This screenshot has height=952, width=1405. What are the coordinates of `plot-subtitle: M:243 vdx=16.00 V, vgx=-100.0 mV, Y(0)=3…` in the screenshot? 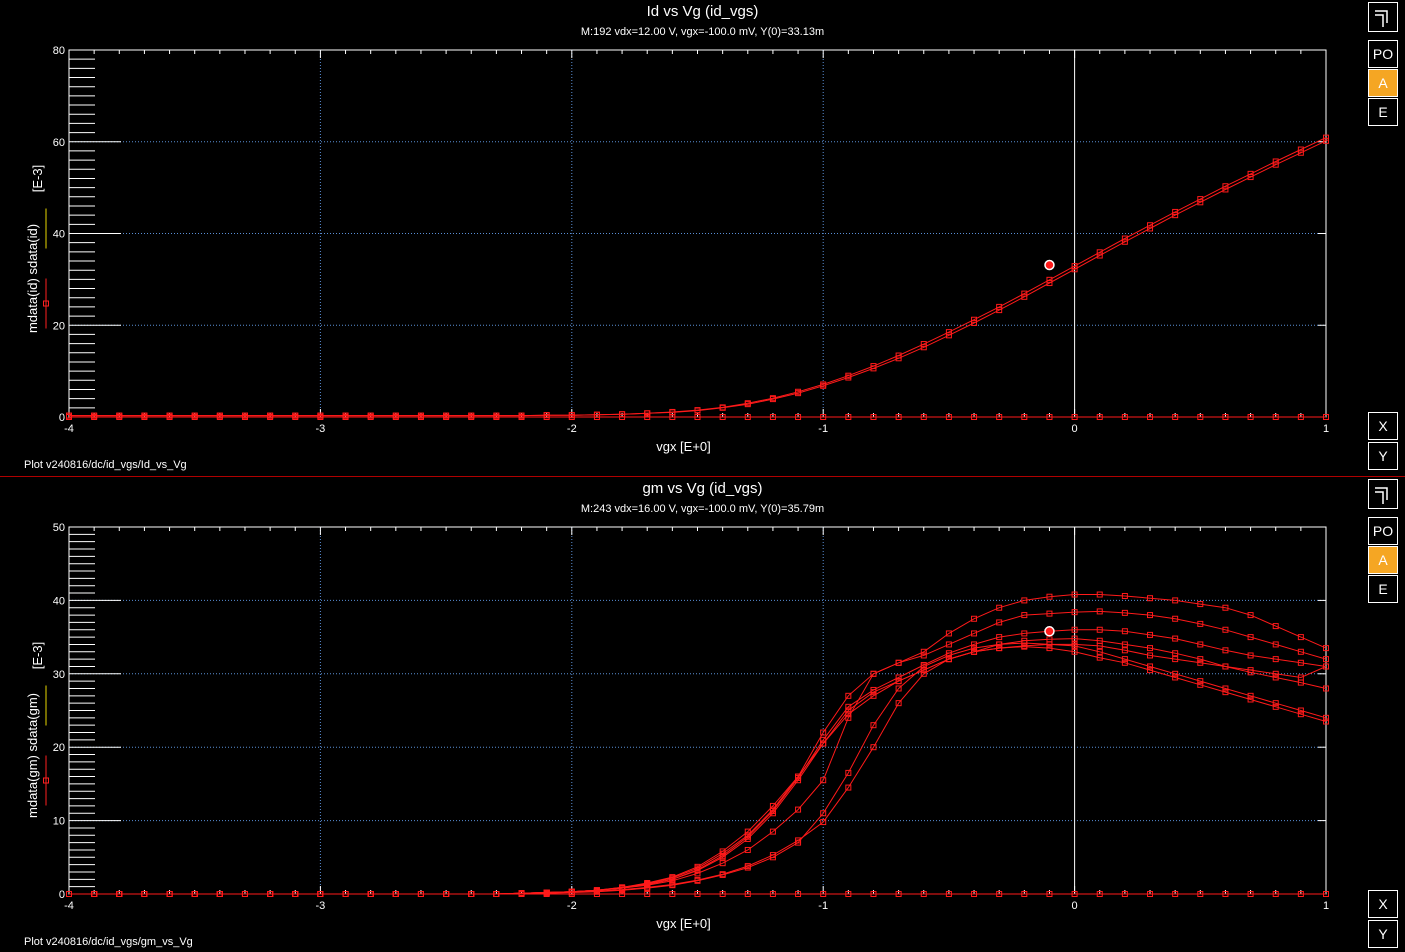 It's located at (702, 509).